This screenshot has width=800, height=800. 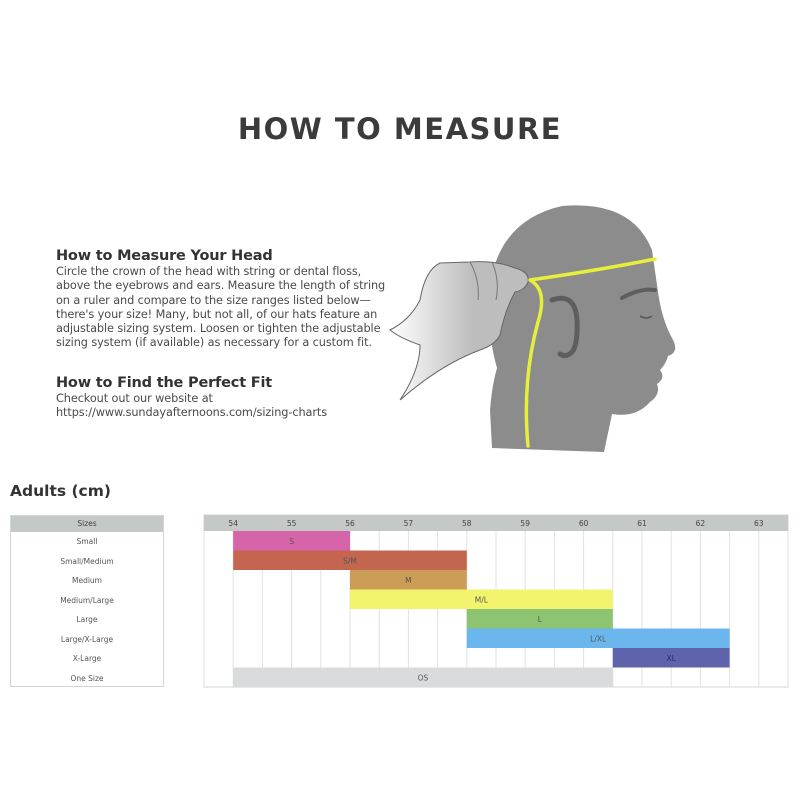 I want to click on bar-label: L/XL, so click(x=598, y=638).